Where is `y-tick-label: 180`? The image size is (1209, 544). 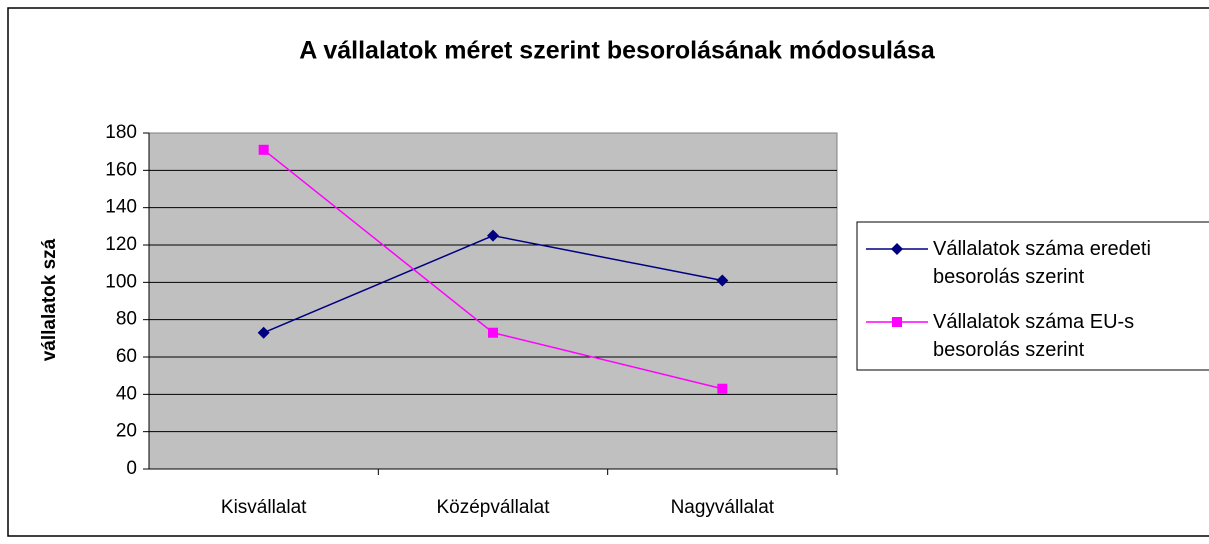
y-tick-label: 180 is located at coordinates (121, 132).